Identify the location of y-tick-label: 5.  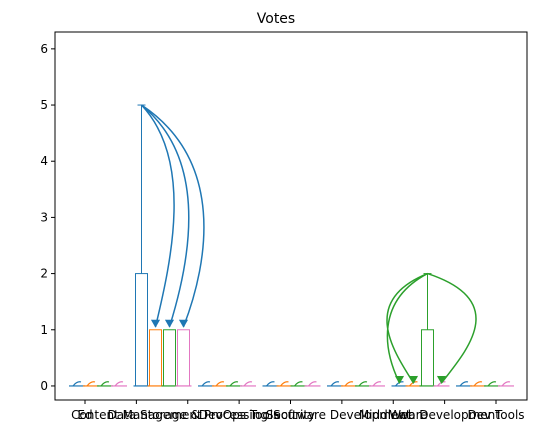
(44, 105).